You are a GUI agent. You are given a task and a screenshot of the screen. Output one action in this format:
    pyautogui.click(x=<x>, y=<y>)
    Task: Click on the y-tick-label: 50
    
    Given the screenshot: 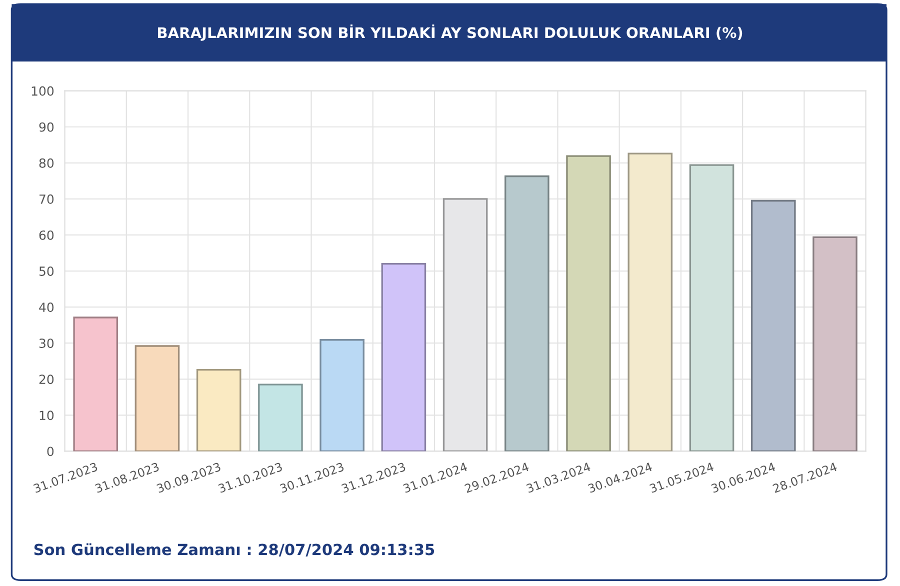 What is the action you would take?
    pyautogui.click(x=46, y=271)
    